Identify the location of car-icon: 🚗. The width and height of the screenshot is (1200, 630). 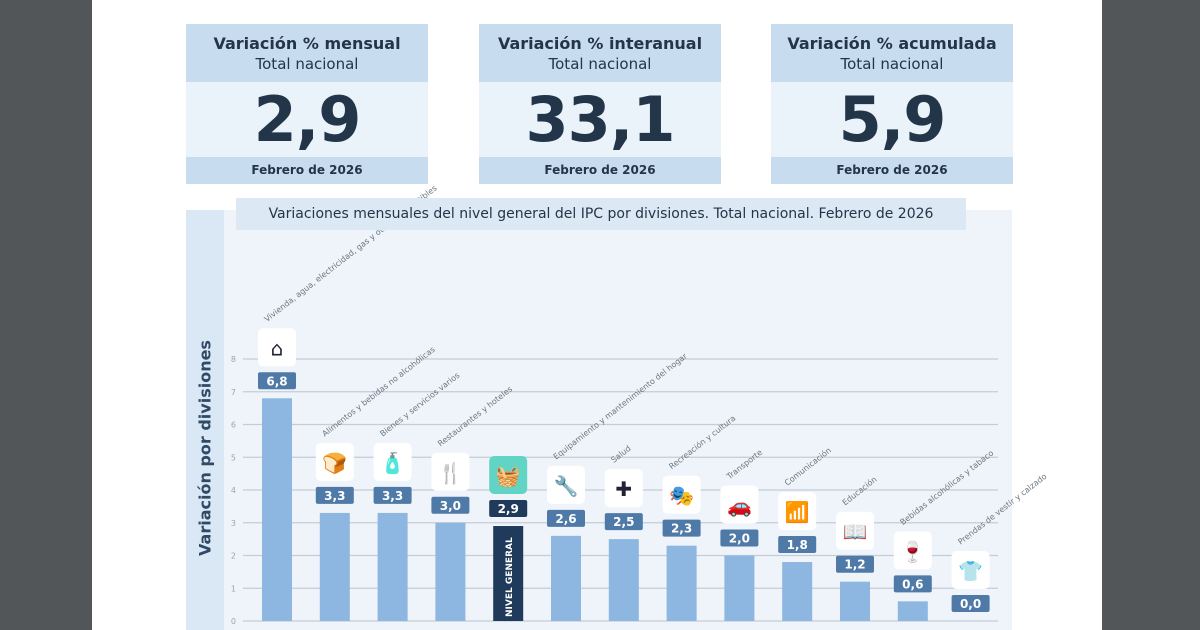
(739, 506).